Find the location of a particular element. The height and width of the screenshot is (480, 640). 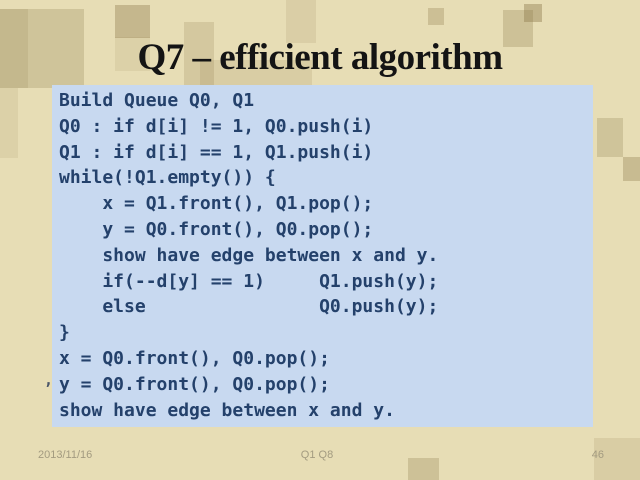

slide-title: Q7 – efficient algorithm is located at coordinates (320, 57).